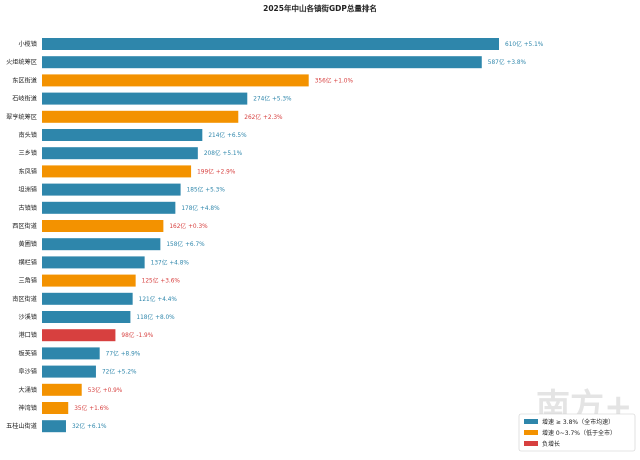 This screenshot has width=640, height=460. Describe the element at coordinates (206, 190) in the screenshot. I see `value-label: 185亿 +5.3%` at that location.